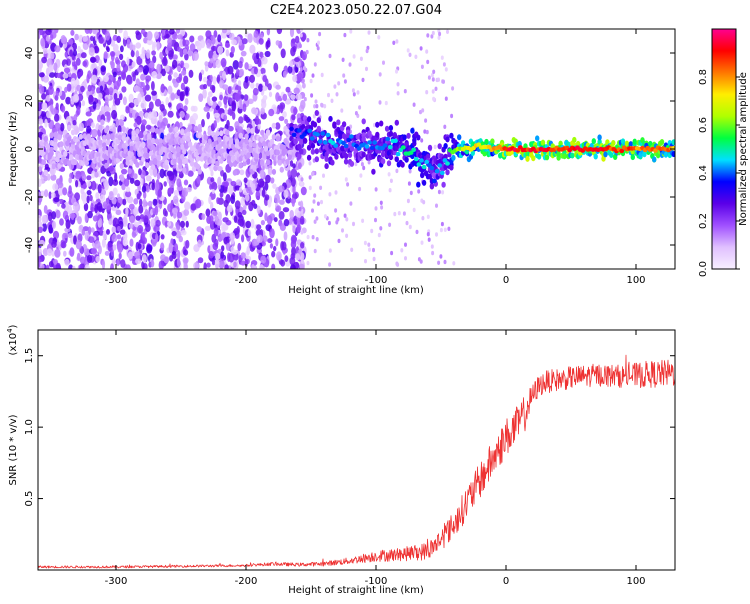 The height and width of the screenshot is (604, 750). Describe the element at coordinates (29, 499) in the screenshot. I see `snr-y-tick-label: 0.5` at that location.